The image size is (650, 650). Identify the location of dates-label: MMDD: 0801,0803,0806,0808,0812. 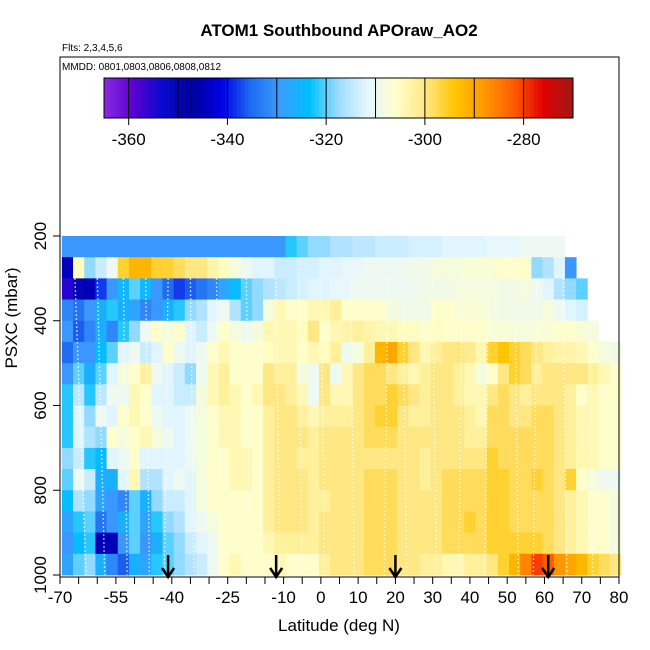
(141, 67).